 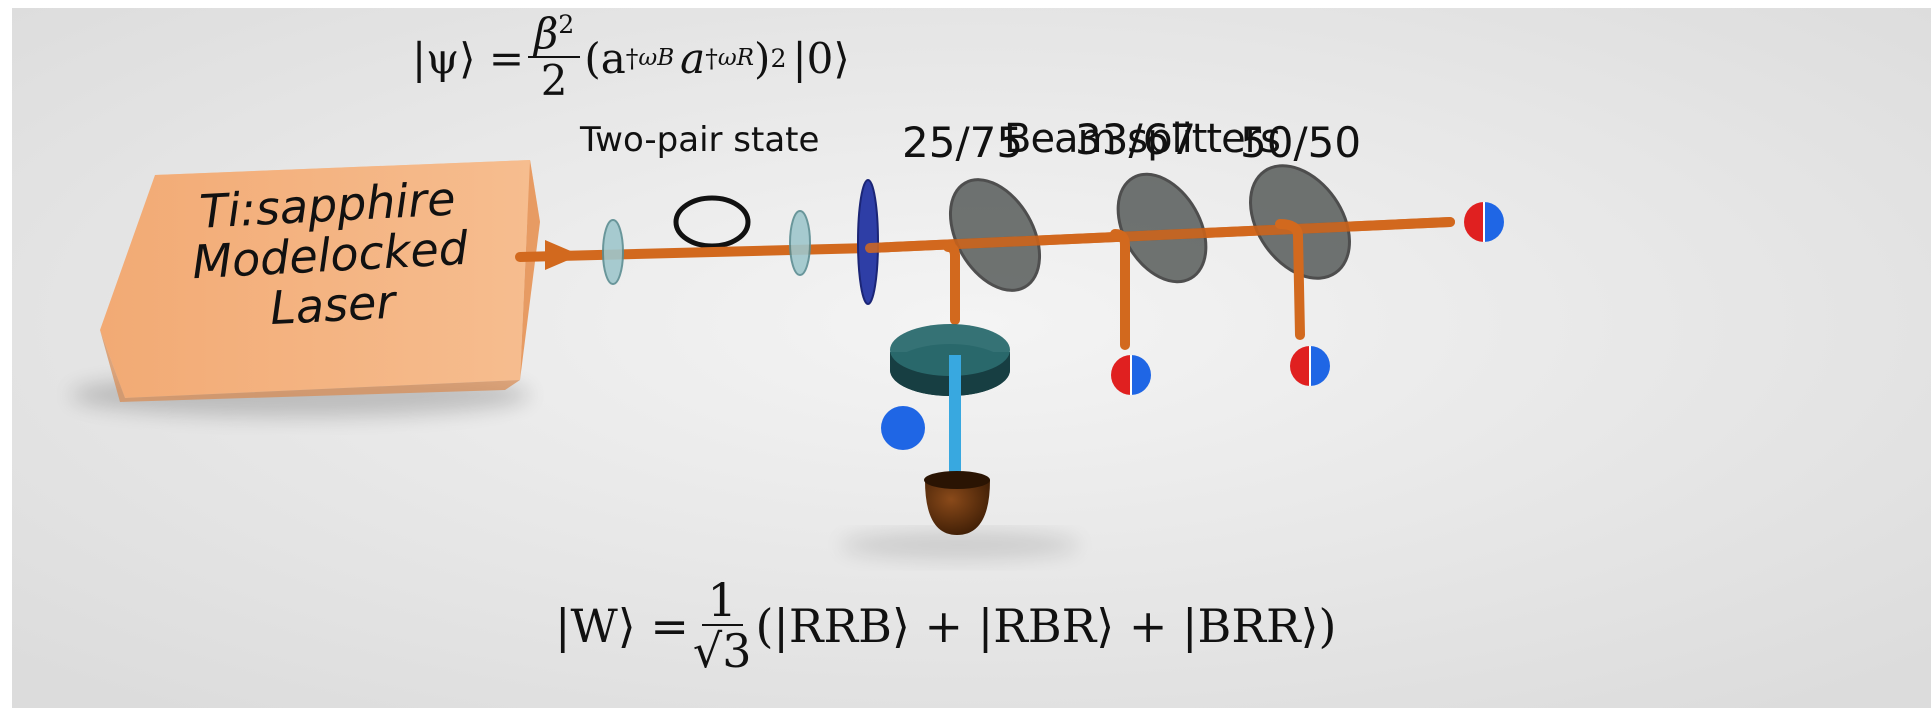 What do you see at coordinates (468, 58) in the screenshot?
I see `psi-lhs: |ψ⟩ =` at bounding box center [468, 58].